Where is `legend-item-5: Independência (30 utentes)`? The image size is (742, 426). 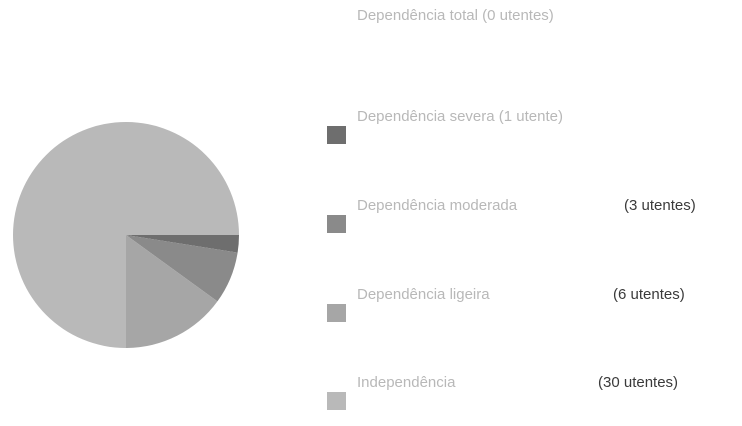
legend-item-5: Independência (30 utentes) is located at coordinates (502, 392).